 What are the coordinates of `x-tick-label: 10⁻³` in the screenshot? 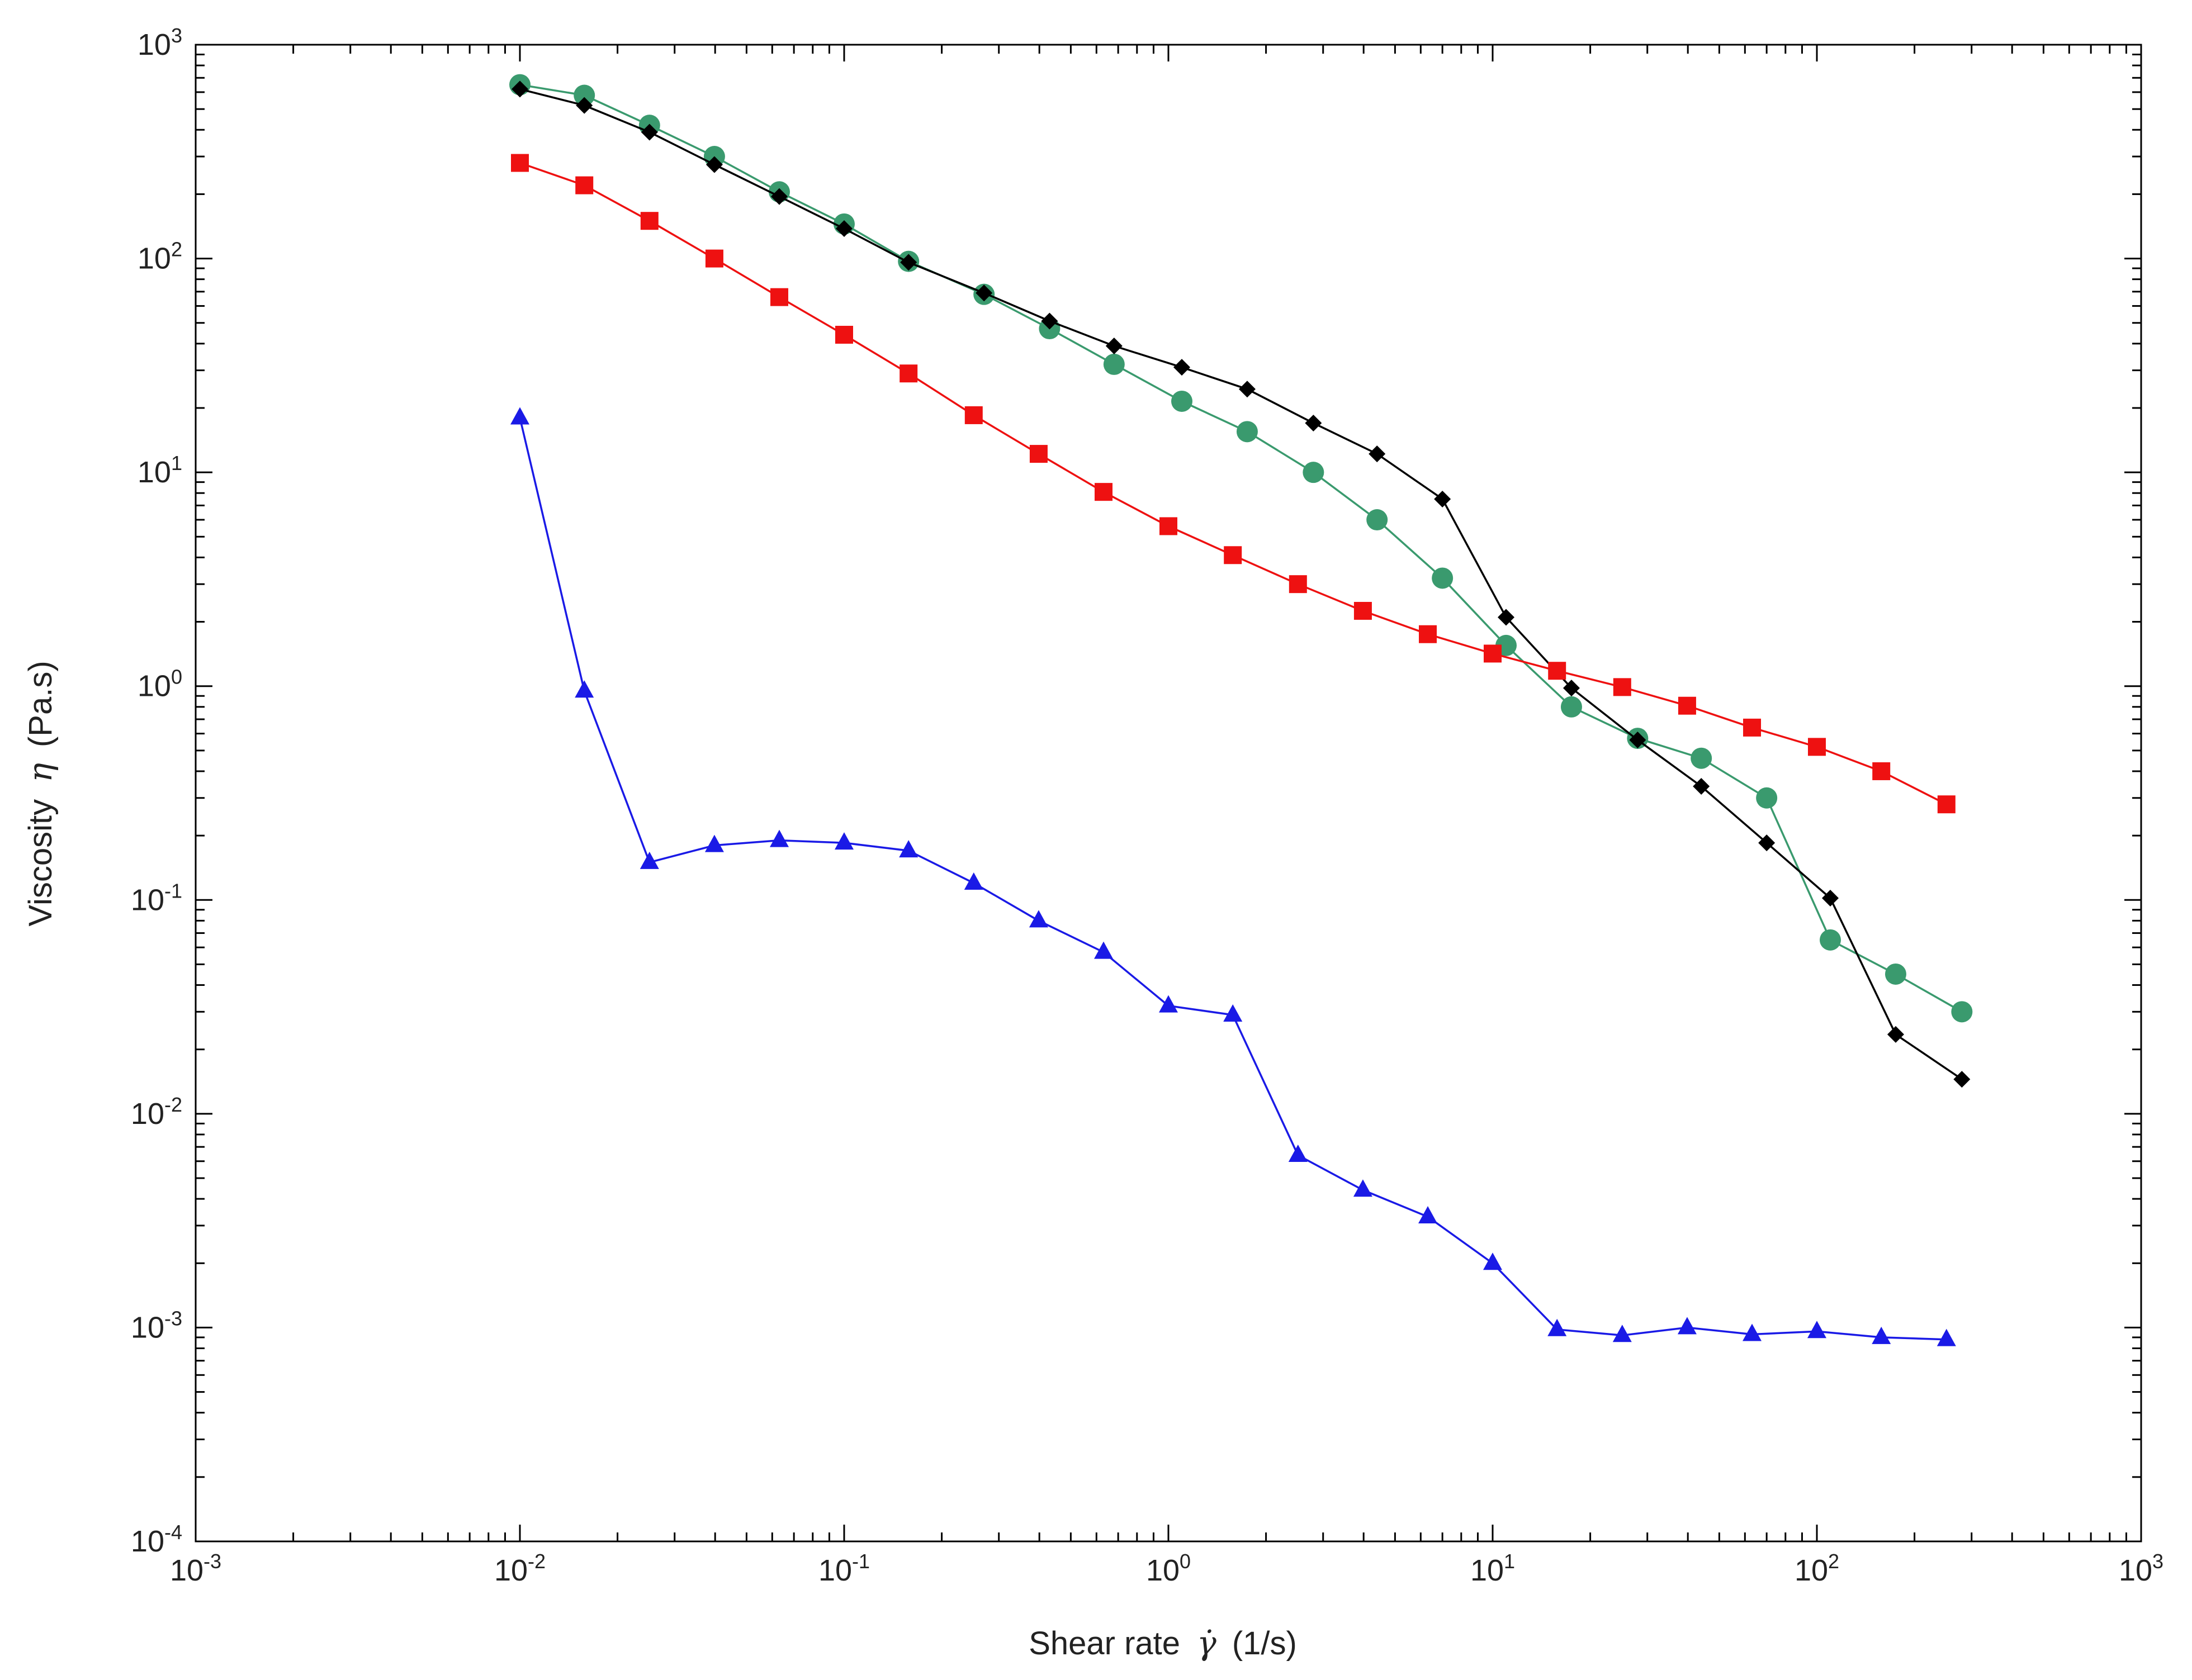 It's located at (195, 1568).